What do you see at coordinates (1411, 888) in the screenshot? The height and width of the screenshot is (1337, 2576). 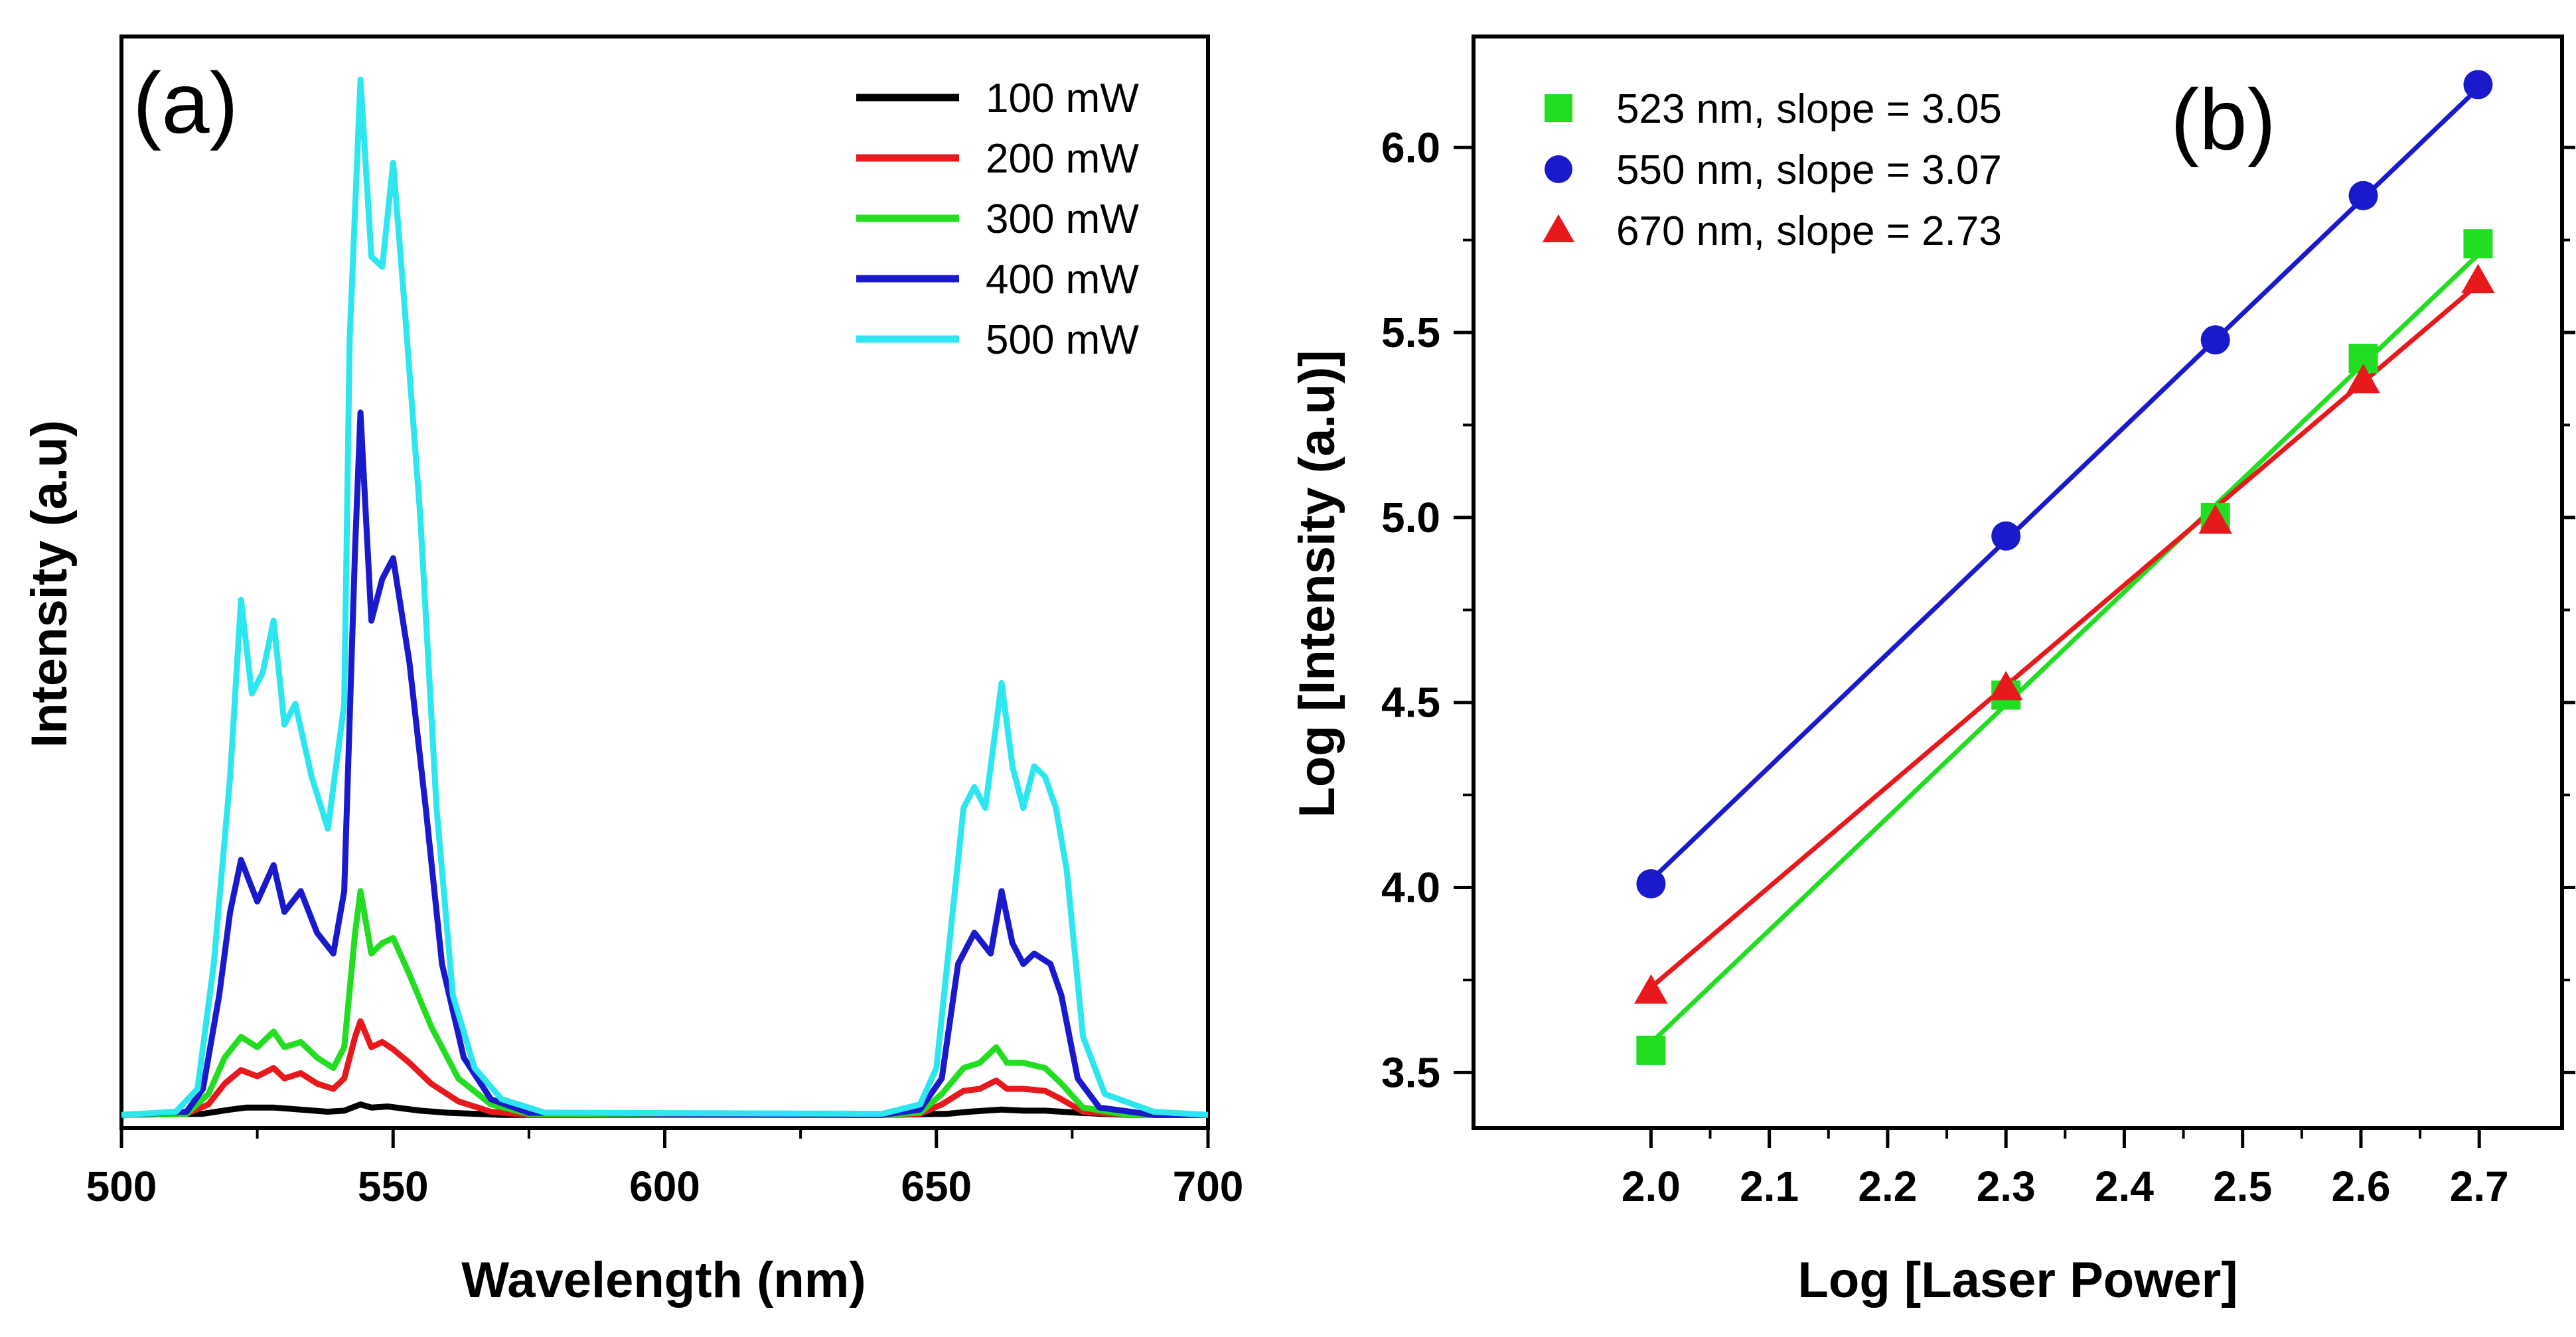 I see `panel-b-y-tick-label: 4.0` at bounding box center [1411, 888].